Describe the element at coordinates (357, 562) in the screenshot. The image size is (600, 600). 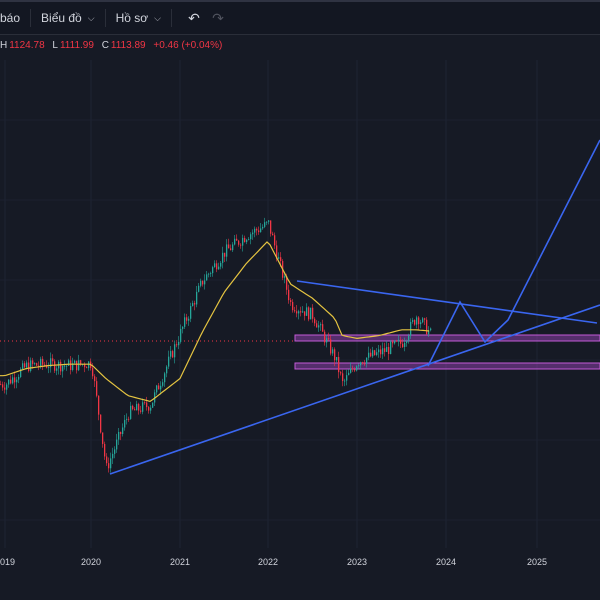
I see `x-tick-label: 2023` at that location.